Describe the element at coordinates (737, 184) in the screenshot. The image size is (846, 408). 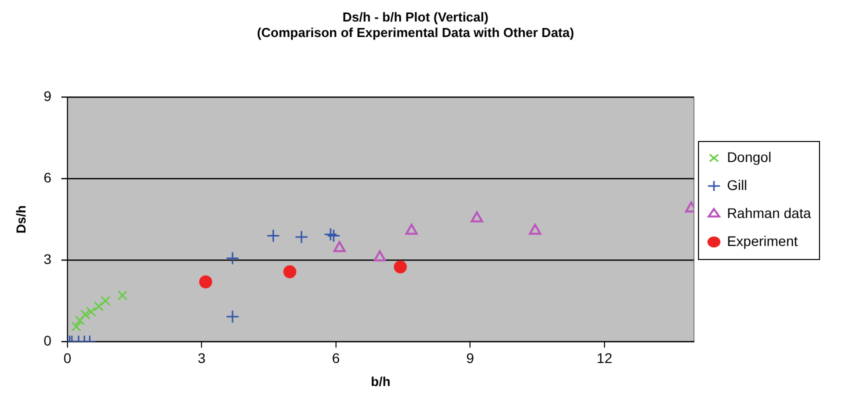
I see `legend-label: Gill` at that location.